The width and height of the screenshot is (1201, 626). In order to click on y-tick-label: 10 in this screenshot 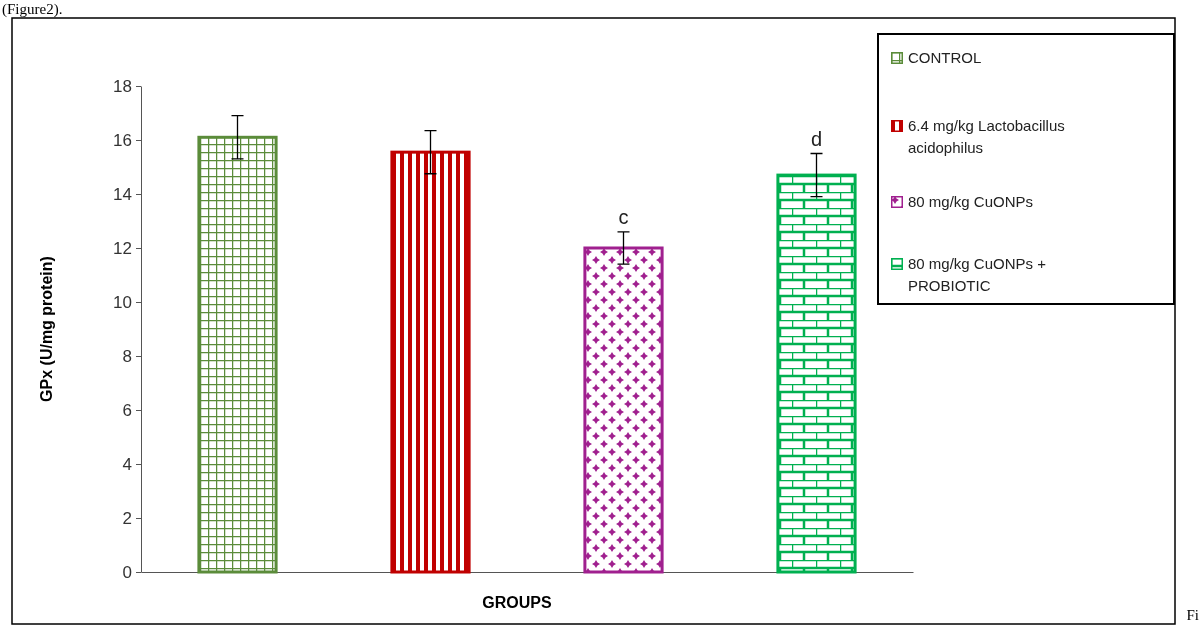, I will do `click(122, 302)`.